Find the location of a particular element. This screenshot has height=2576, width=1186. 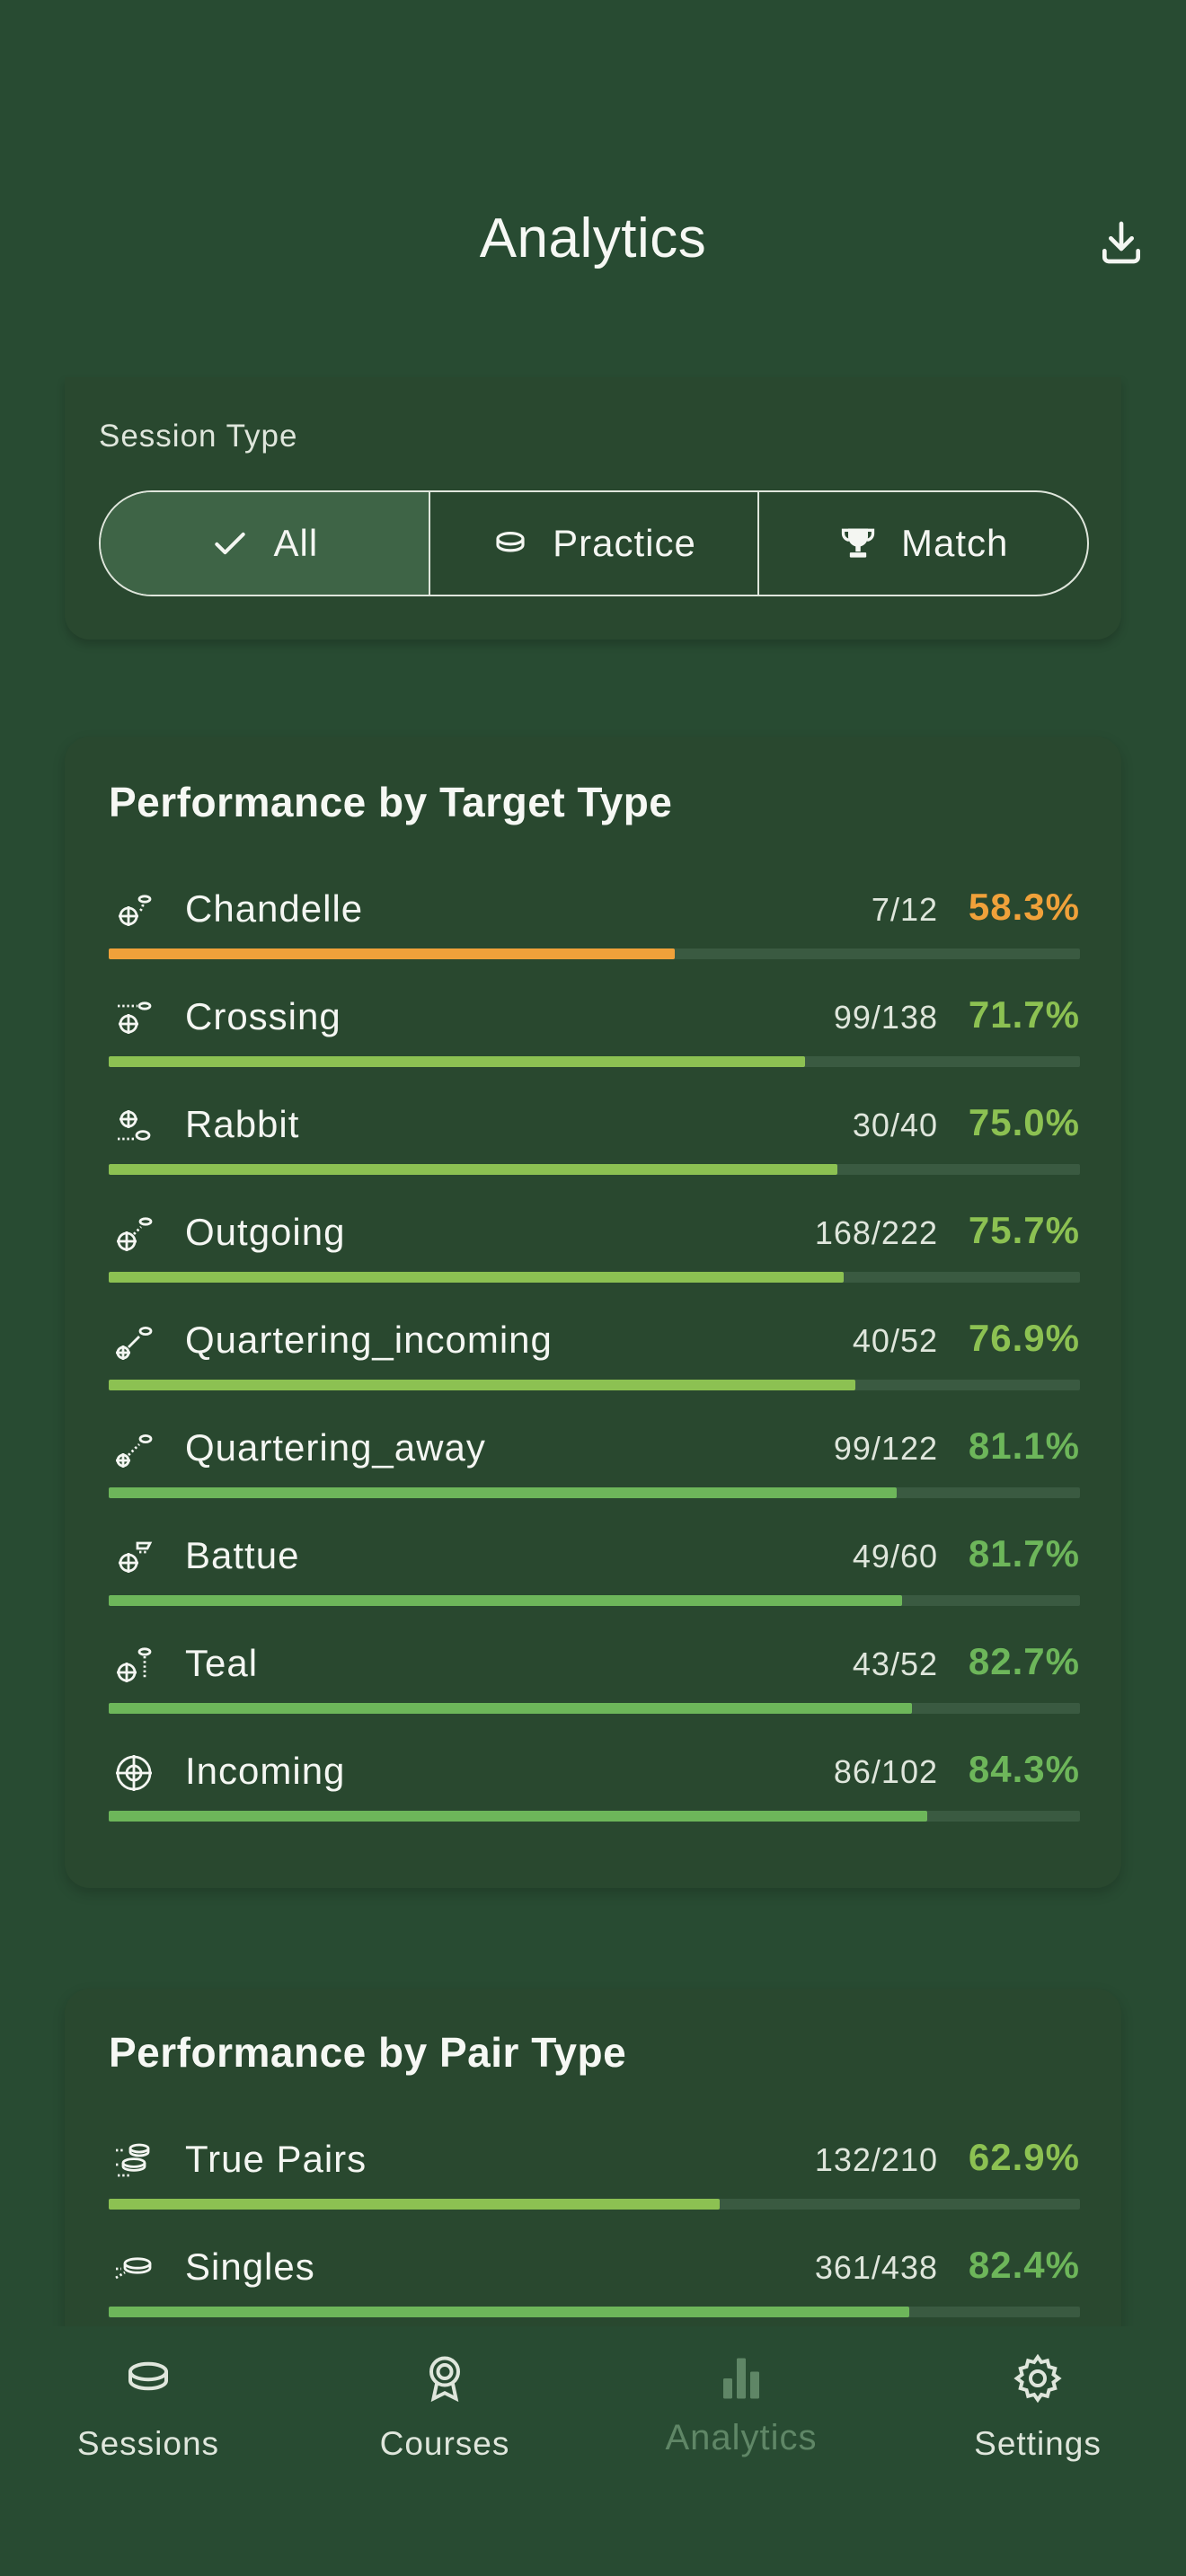

target-name: Quartering_incoming is located at coordinates (369, 1340).